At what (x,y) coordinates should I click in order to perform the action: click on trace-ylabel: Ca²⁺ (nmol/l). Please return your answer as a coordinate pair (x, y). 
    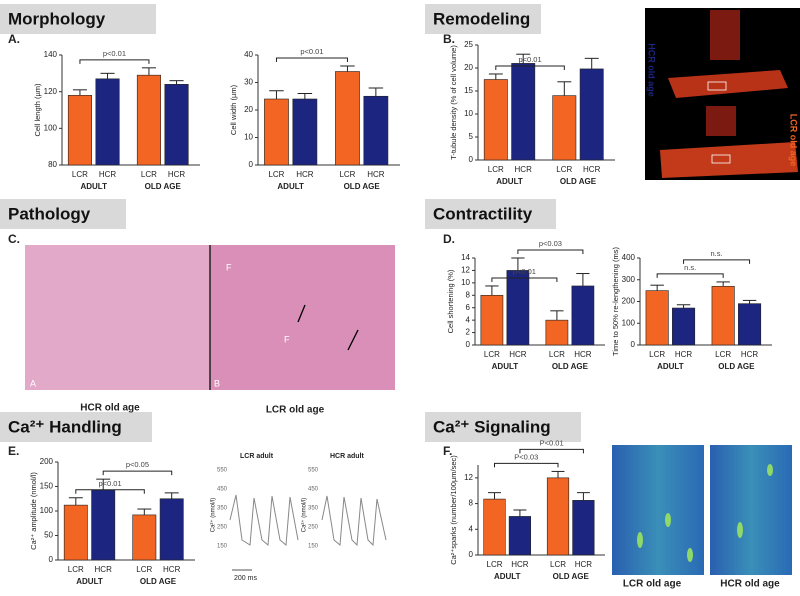
    Looking at the image, I should click on (213, 515).